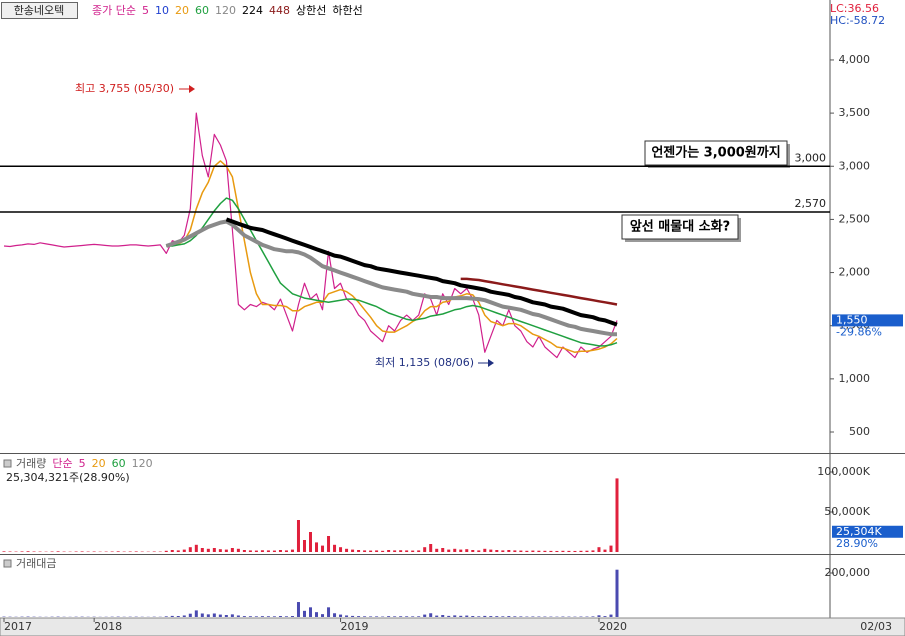 Image resolution: width=905 pixels, height=636 pixels. What do you see at coordinates (18, 626) in the screenshot?
I see `x-tick-label: 2017` at bounding box center [18, 626].